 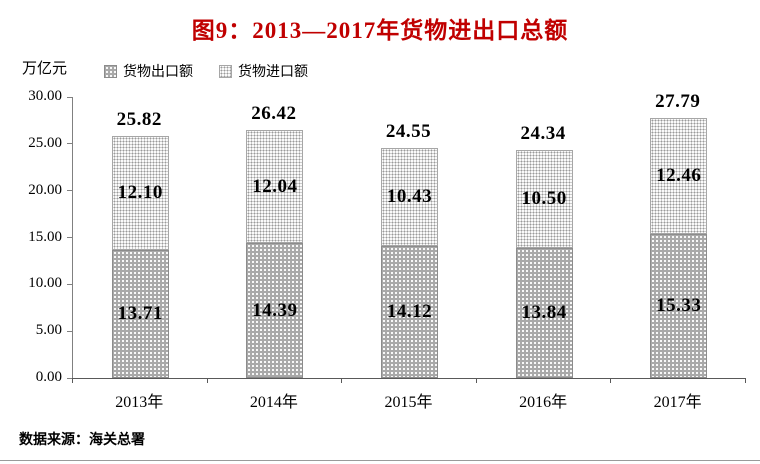 I want to click on x-category-label: 2015年, so click(x=408, y=402).